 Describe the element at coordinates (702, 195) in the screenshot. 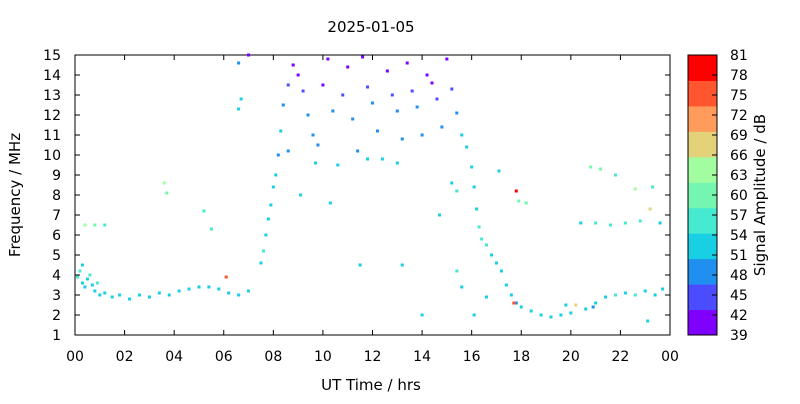

I see `colorbar` at that location.